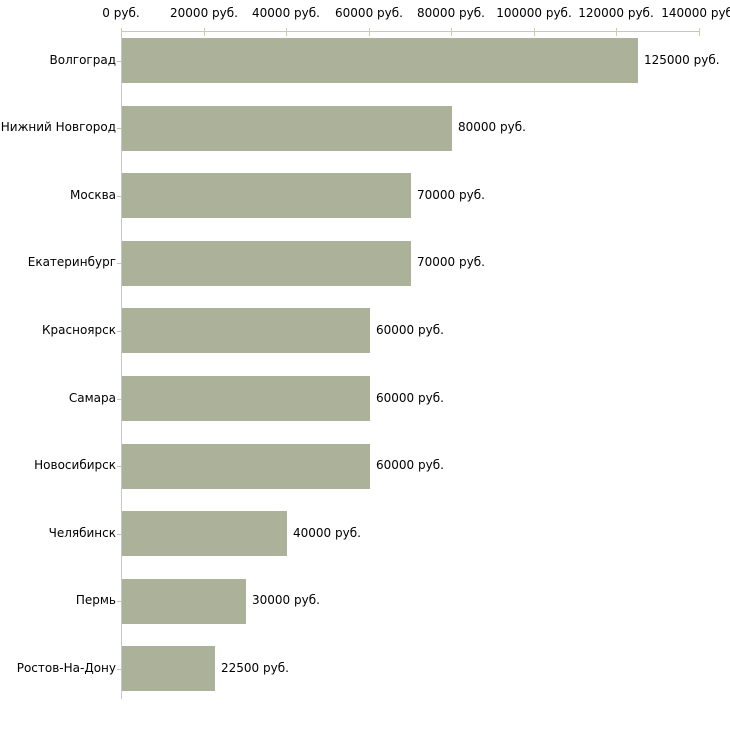  What do you see at coordinates (492, 127) in the screenshot?
I see `value-label: 80000 руб.` at bounding box center [492, 127].